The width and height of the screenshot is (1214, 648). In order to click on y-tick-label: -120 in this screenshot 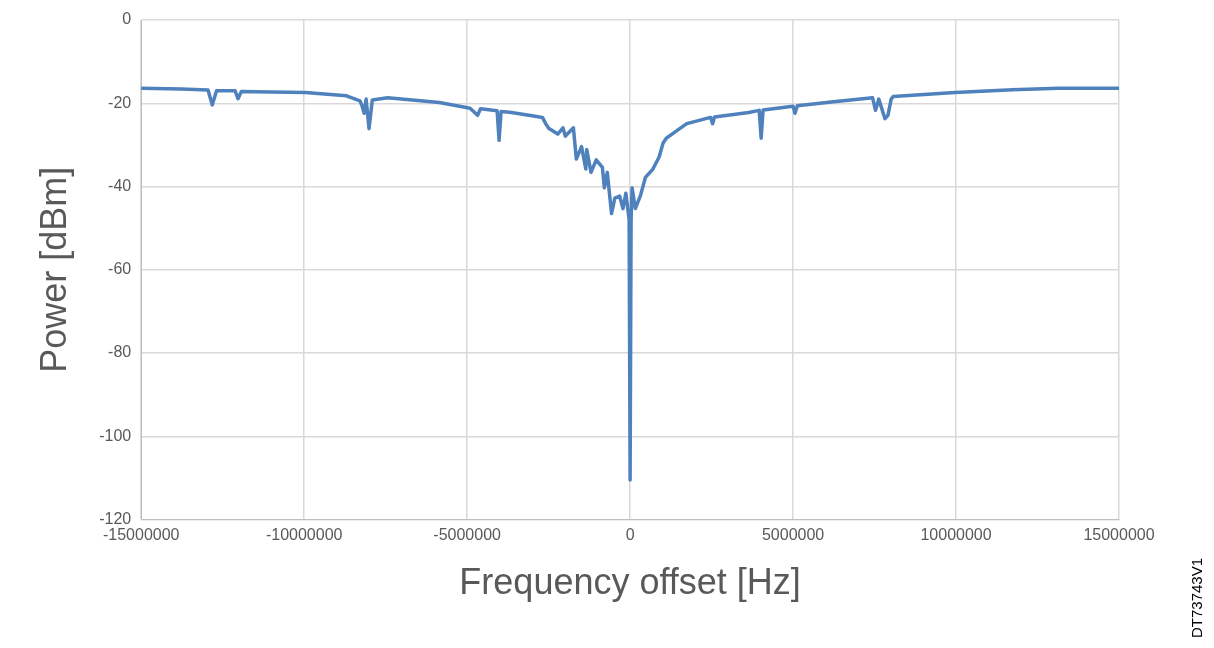, I will do `click(115, 519)`.